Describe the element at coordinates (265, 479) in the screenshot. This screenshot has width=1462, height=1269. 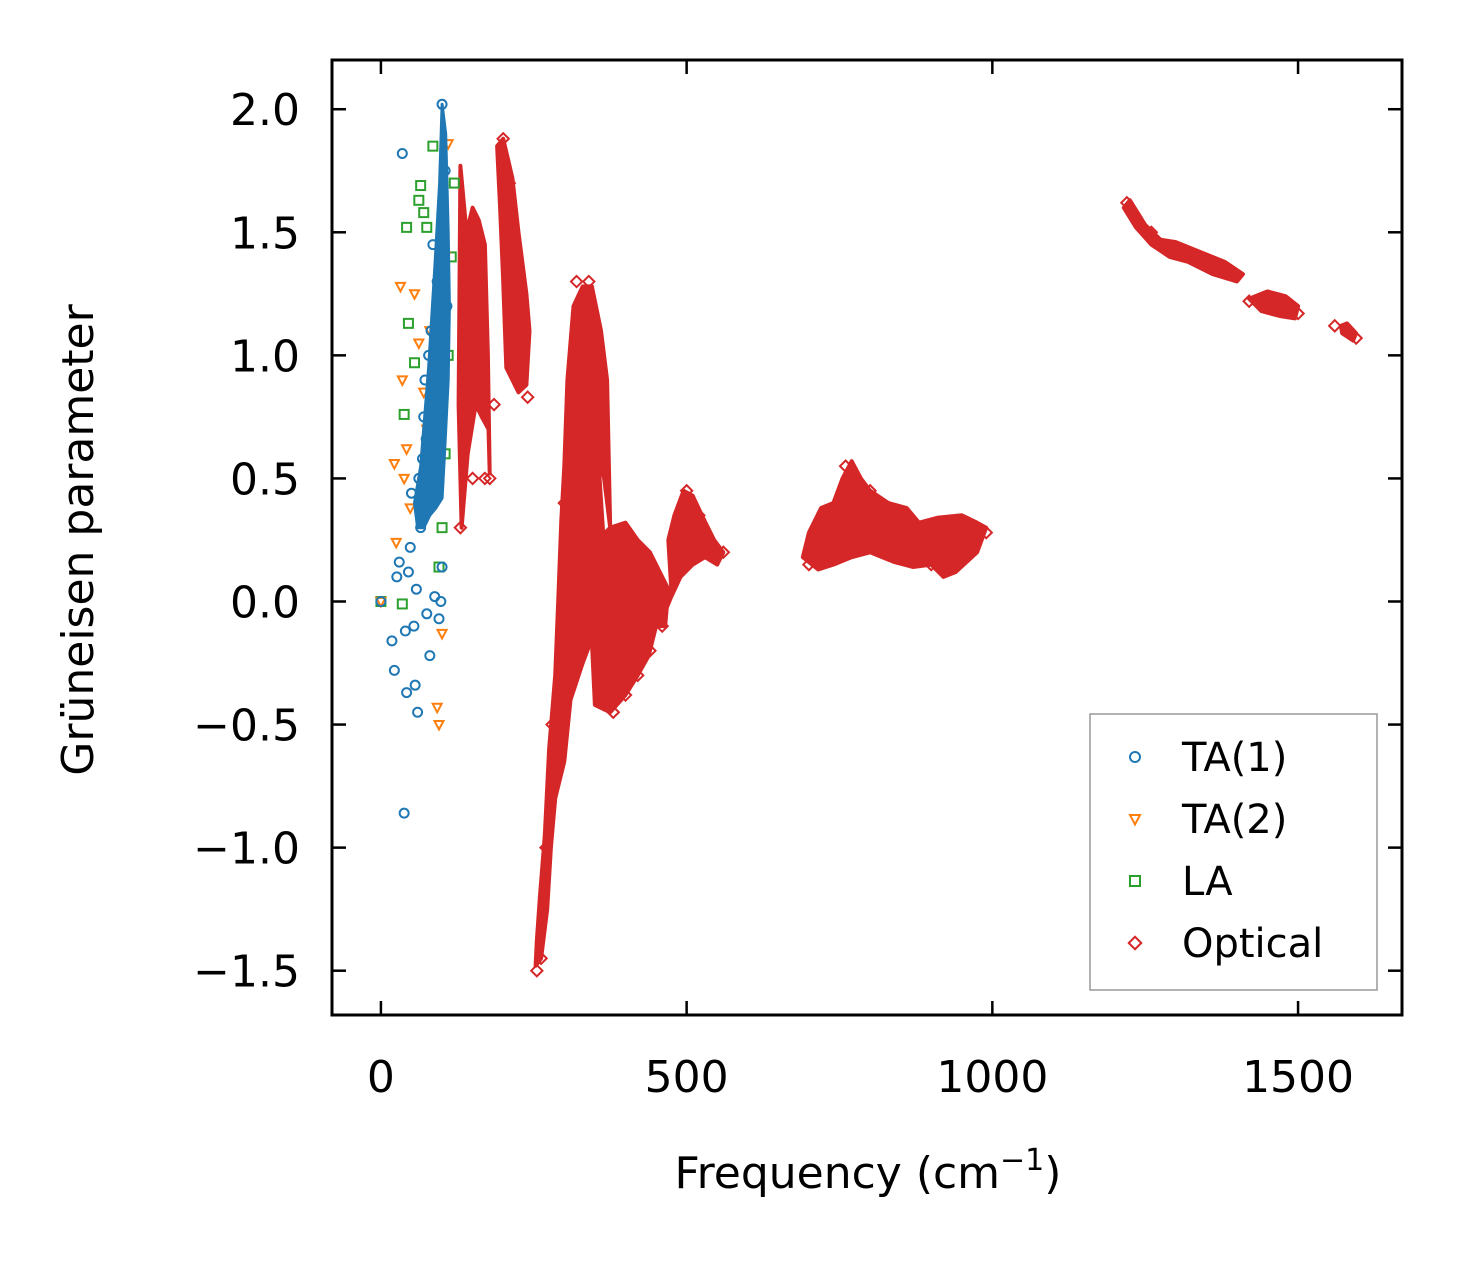
I see `y-tick-label-0_5: 0.5` at that location.